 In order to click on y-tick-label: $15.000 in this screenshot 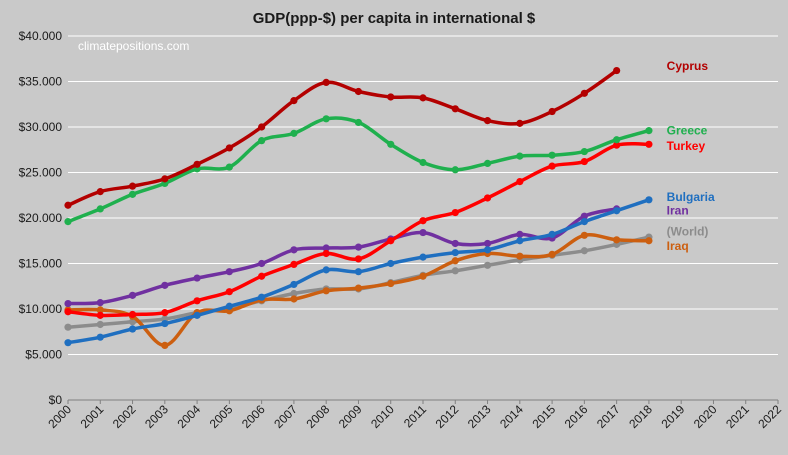, I will do `click(41, 264)`.